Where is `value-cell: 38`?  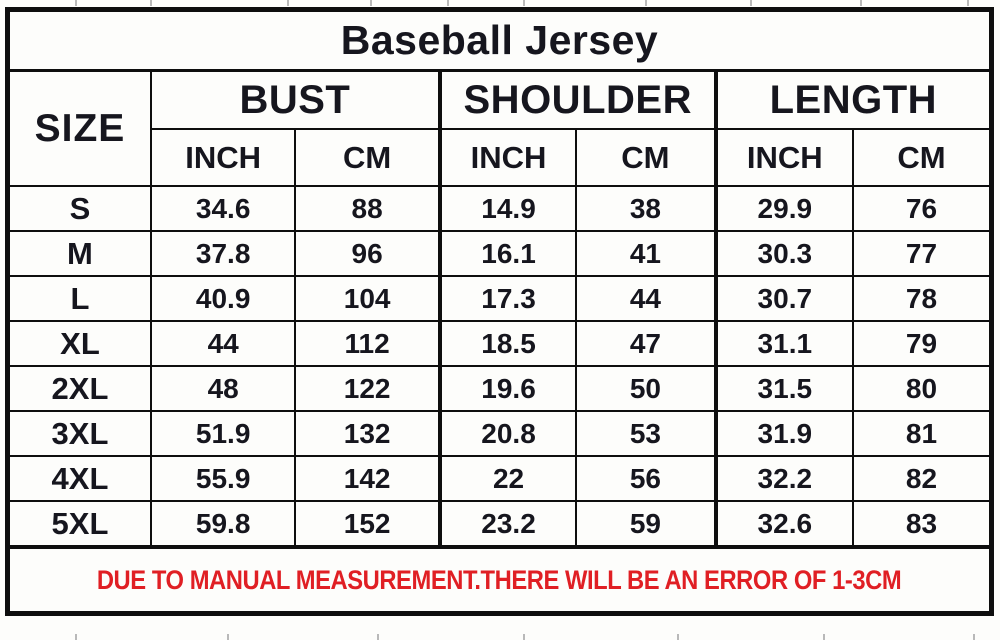
value-cell: 38 is located at coordinates (646, 208).